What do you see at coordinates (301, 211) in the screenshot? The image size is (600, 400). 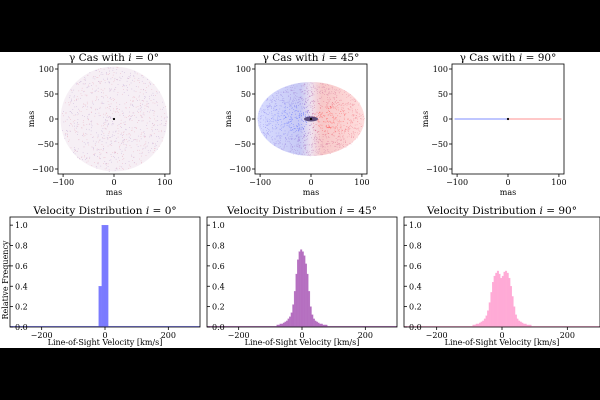 I see `histogram-panel-2-title: Velocity Distribution i = 45°` at bounding box center [301, 211].